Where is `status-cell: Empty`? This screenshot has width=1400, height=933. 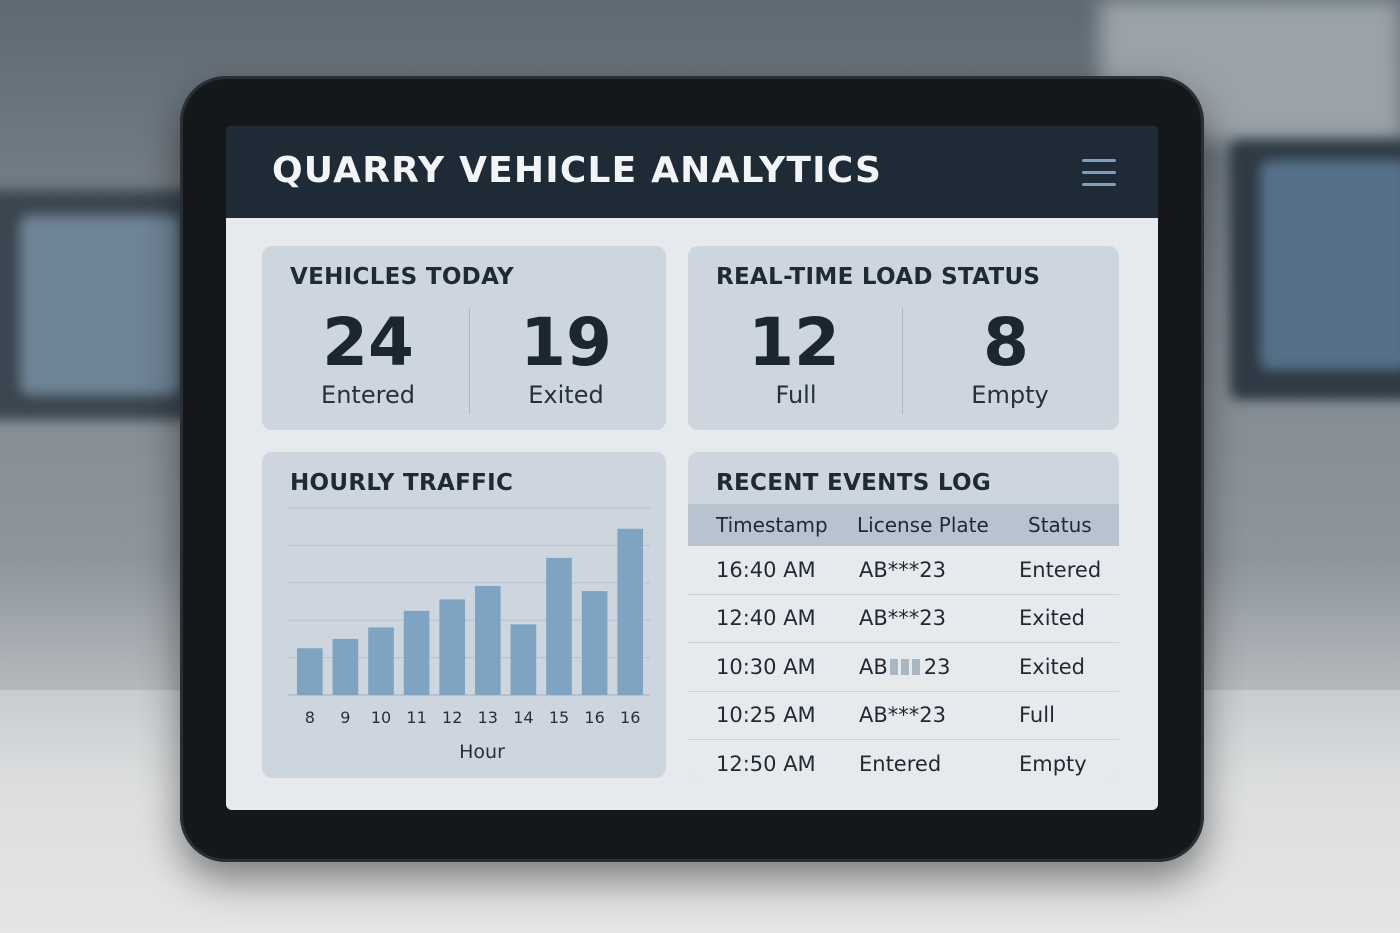
status-cell: Empty is located at coordinates (1053, 764).